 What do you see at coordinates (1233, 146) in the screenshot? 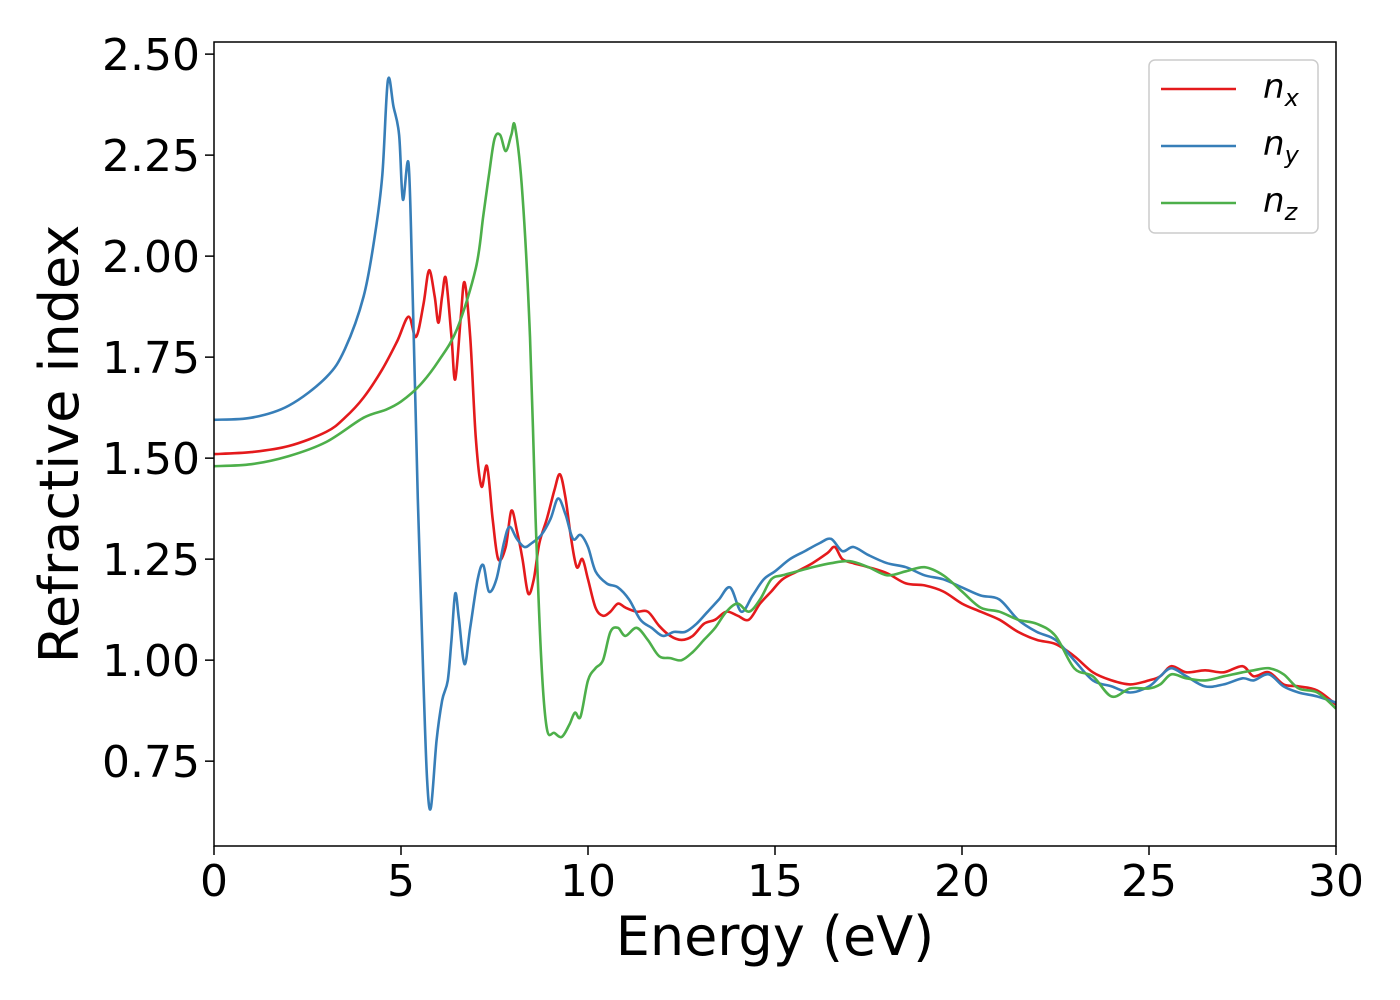
I see `legend: nx ny nz` at bounding box center [1233, 146].